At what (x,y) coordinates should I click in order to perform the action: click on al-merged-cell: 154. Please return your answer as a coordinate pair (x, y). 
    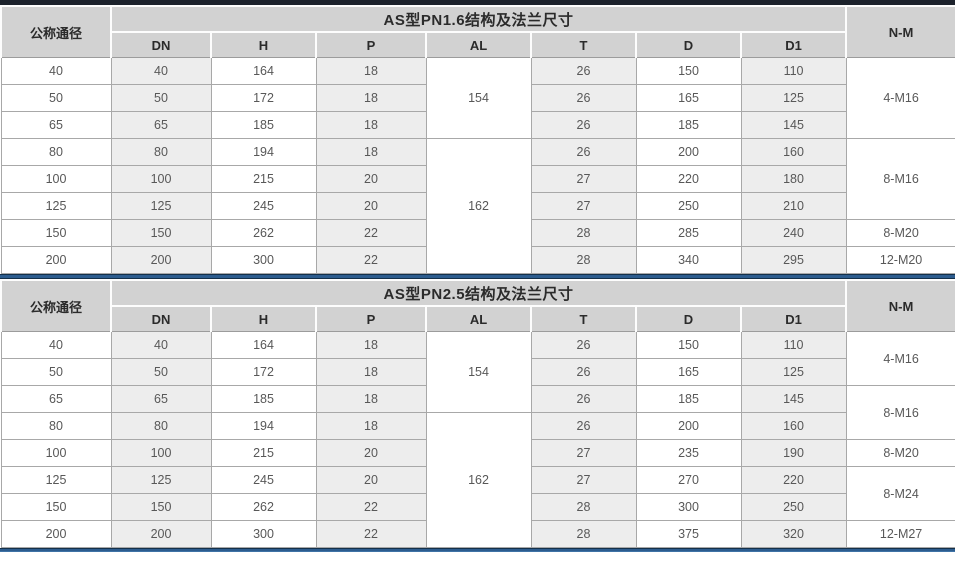
    Looking at the image, I should click on (478, 372).